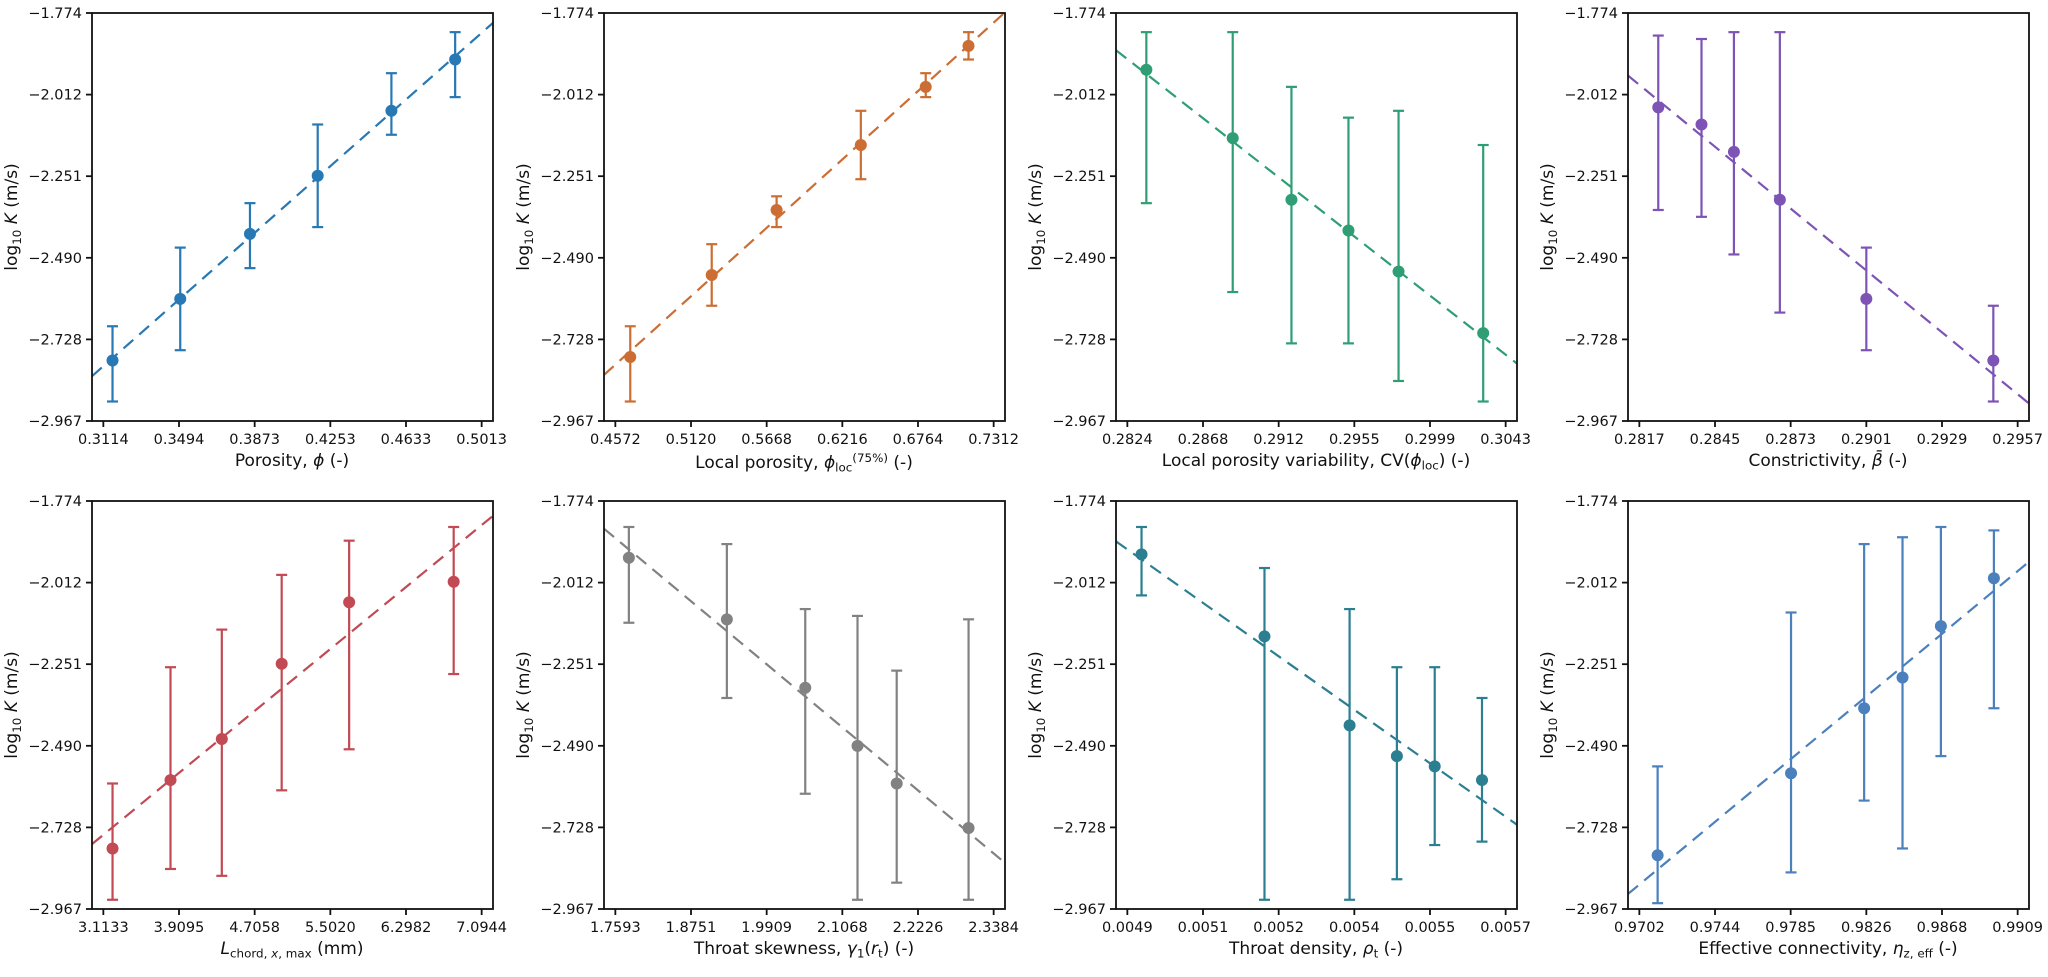 The height and width of the screenshot is (977, 2048). I want to click on svg-text: 0.2824, so click(1127, 440).